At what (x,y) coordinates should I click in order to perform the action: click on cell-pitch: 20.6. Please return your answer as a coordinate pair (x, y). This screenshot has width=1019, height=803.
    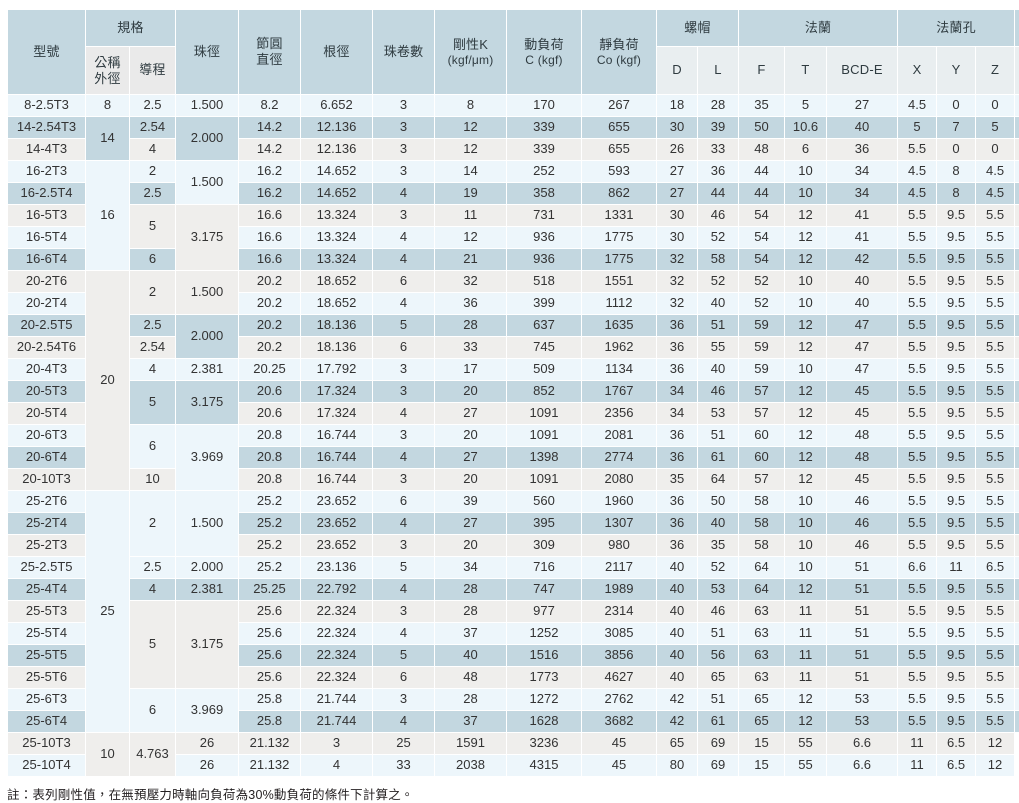
    Looking at the image, I should click on (270, 392).